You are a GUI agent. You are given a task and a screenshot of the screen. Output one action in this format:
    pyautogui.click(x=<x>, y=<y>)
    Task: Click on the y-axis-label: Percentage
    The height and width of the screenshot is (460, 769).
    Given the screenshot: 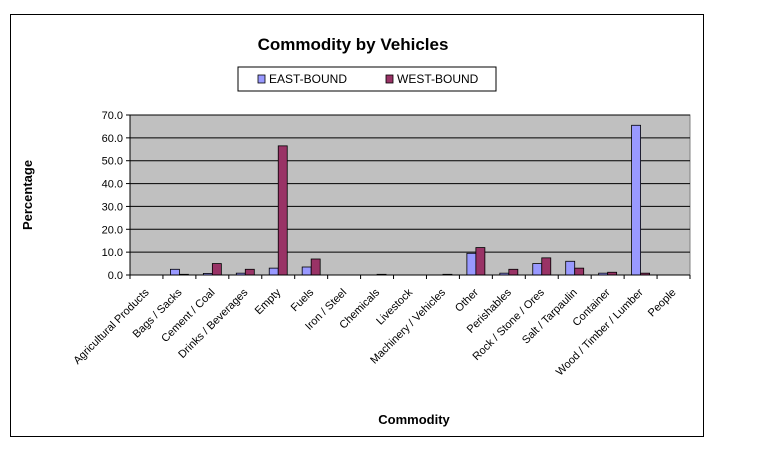 What is the action you would take?
    pyautogui.click(x=27, y=195)
    